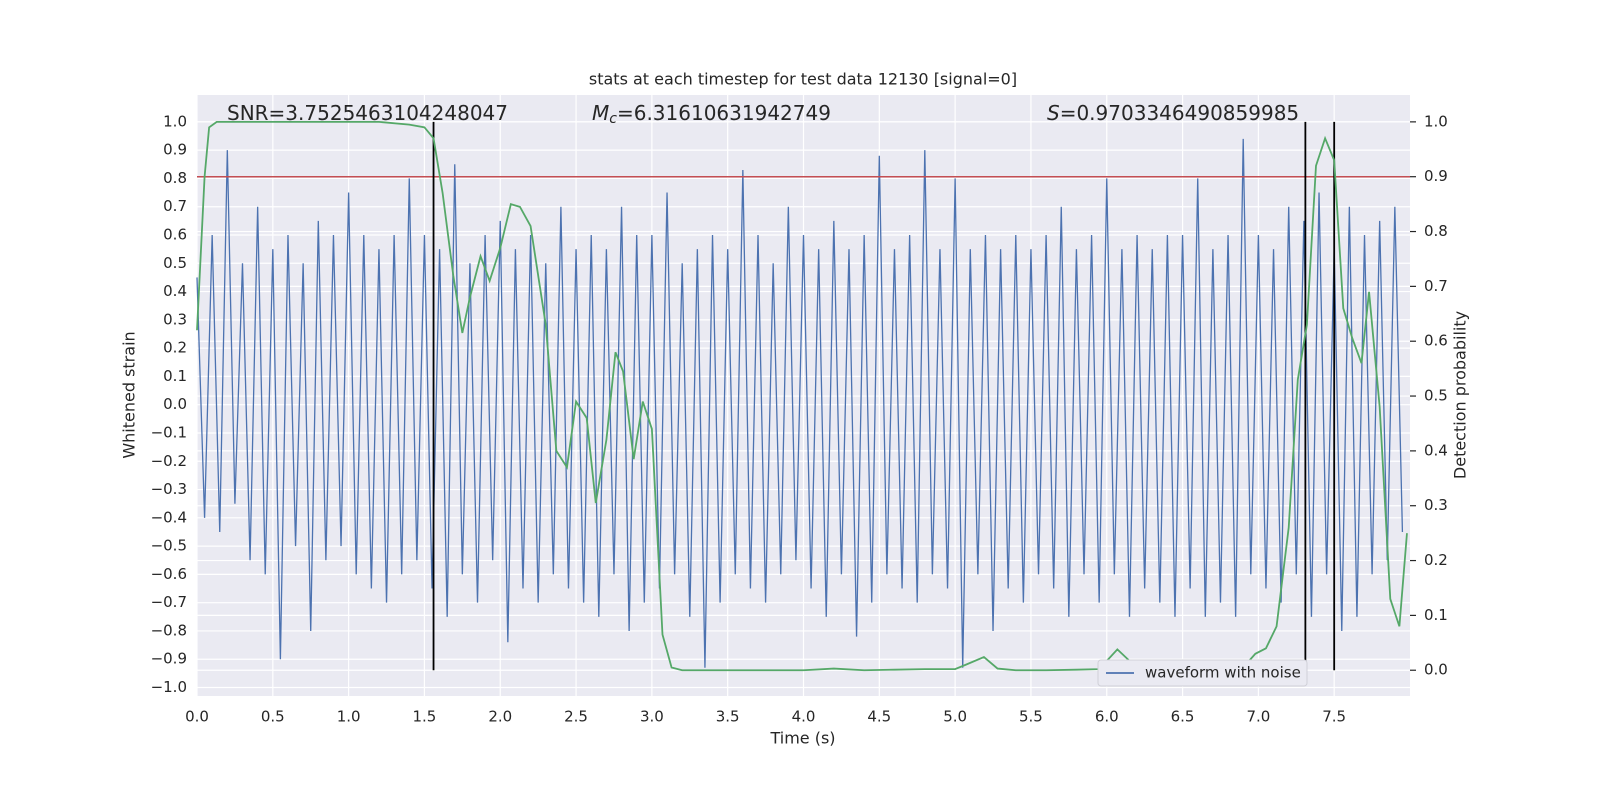 Image resolution: width=1600 pixels, height=804 pixels. Describe the element at coordinates (1436, 396) in the screenshot. I see `y2-tick-label: 0.5` at that location.